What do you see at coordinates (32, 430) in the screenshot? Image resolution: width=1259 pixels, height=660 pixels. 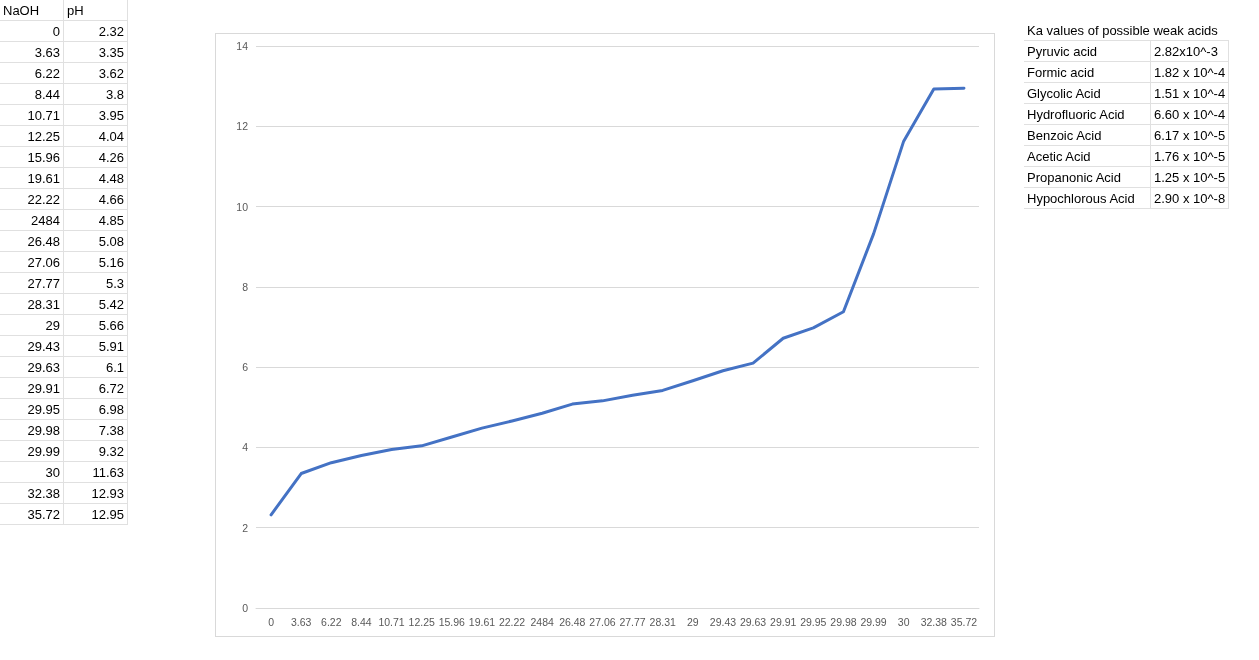 I see `text: 29.98` at bounding box center [32, 430].